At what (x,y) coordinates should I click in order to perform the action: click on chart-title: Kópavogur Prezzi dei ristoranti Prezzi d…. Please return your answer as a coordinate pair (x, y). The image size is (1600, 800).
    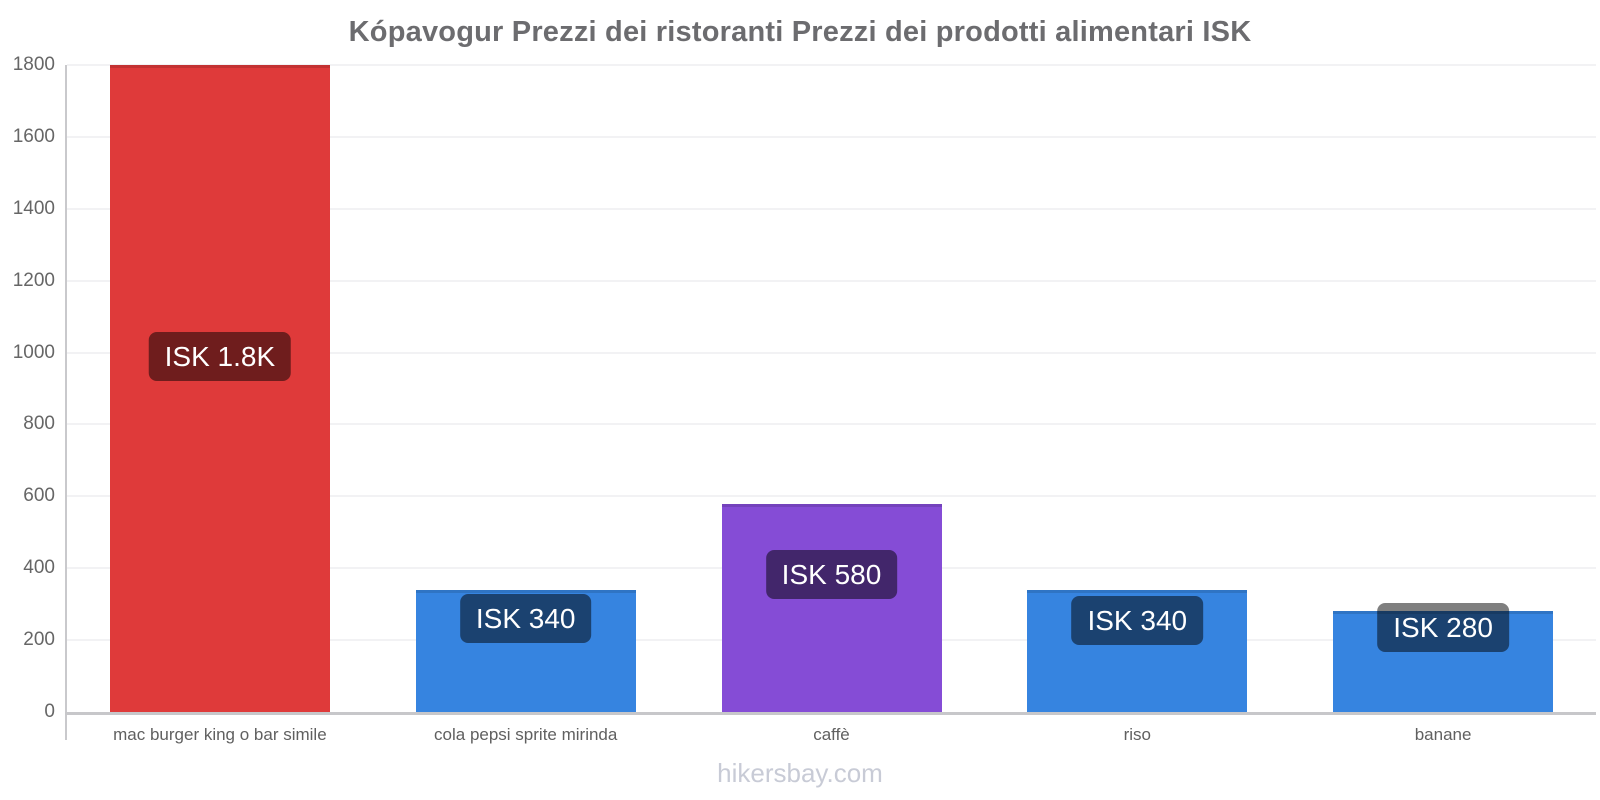
    Looking at the image, I should click on (800, 32).